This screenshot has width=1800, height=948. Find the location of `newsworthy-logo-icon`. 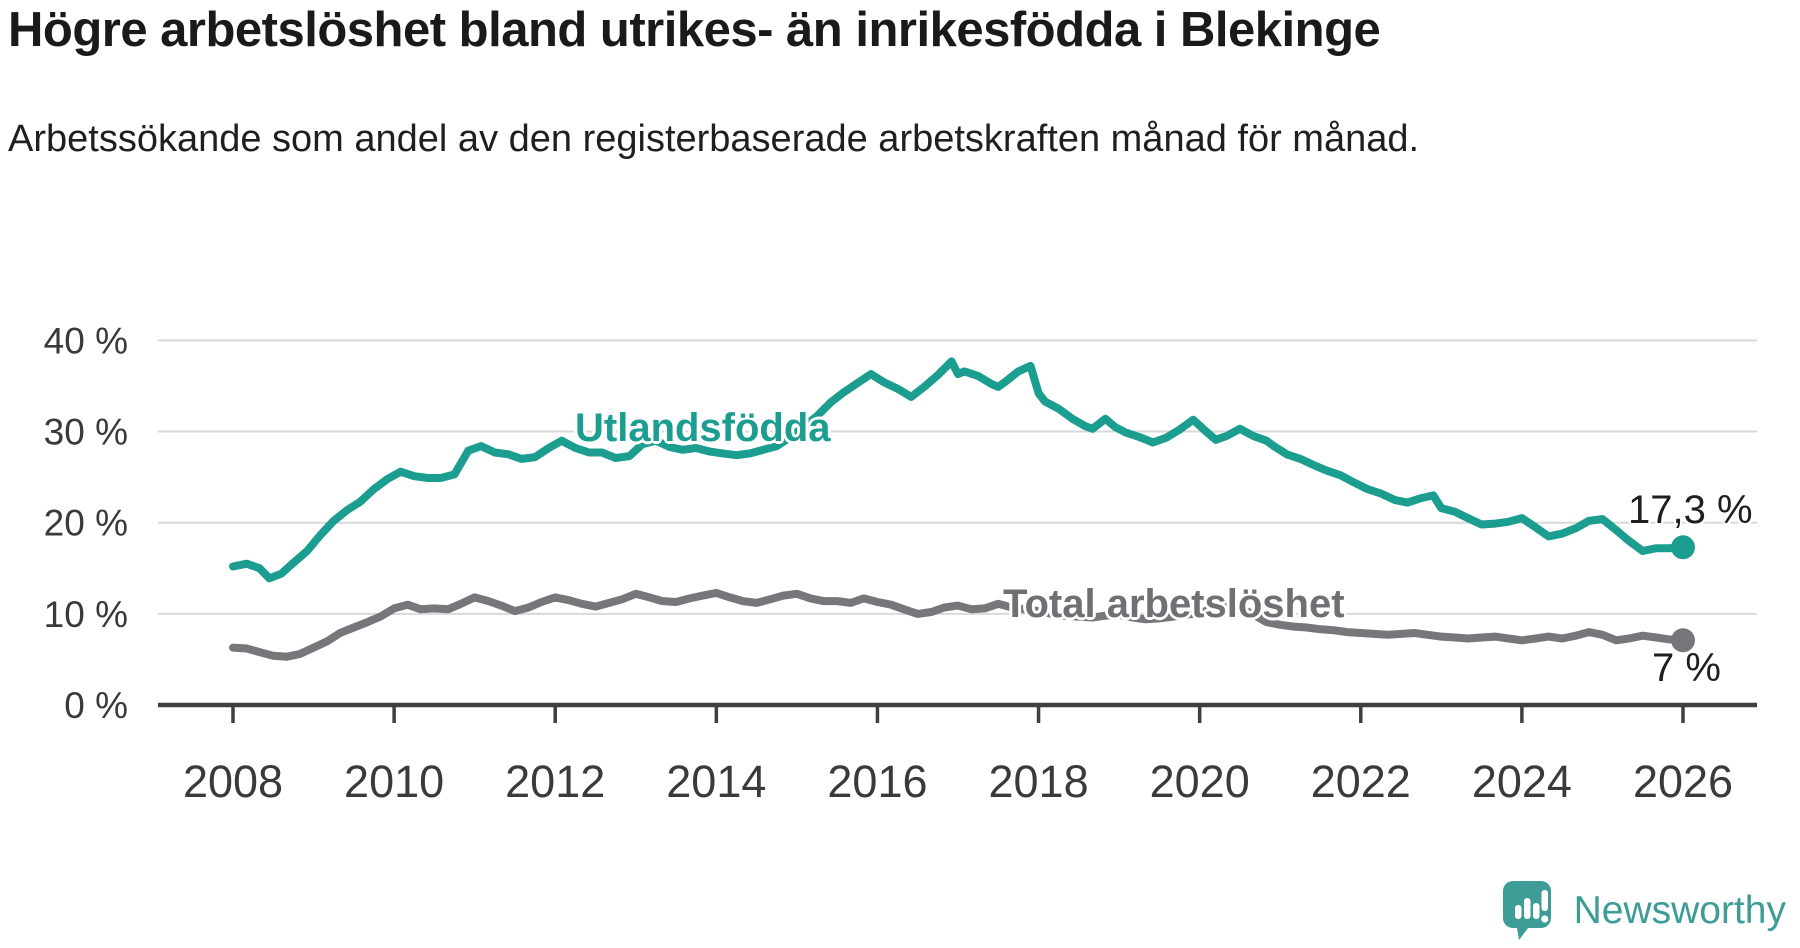

newsworthy-logo-icon is located at coordinates (1526, 910).